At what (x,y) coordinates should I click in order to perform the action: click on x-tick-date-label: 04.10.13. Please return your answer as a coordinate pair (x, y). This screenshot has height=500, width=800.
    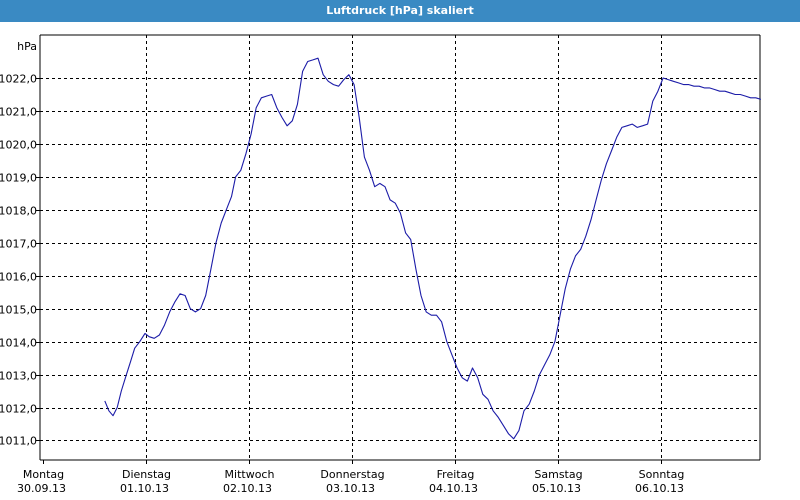
    Looking at the image, I should click on (453, 488).